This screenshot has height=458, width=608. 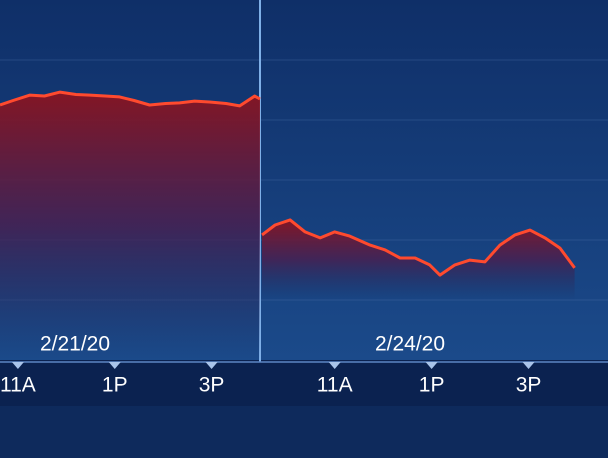 I want to click on date-label: 2/21/20, so click(x=75, y=344).